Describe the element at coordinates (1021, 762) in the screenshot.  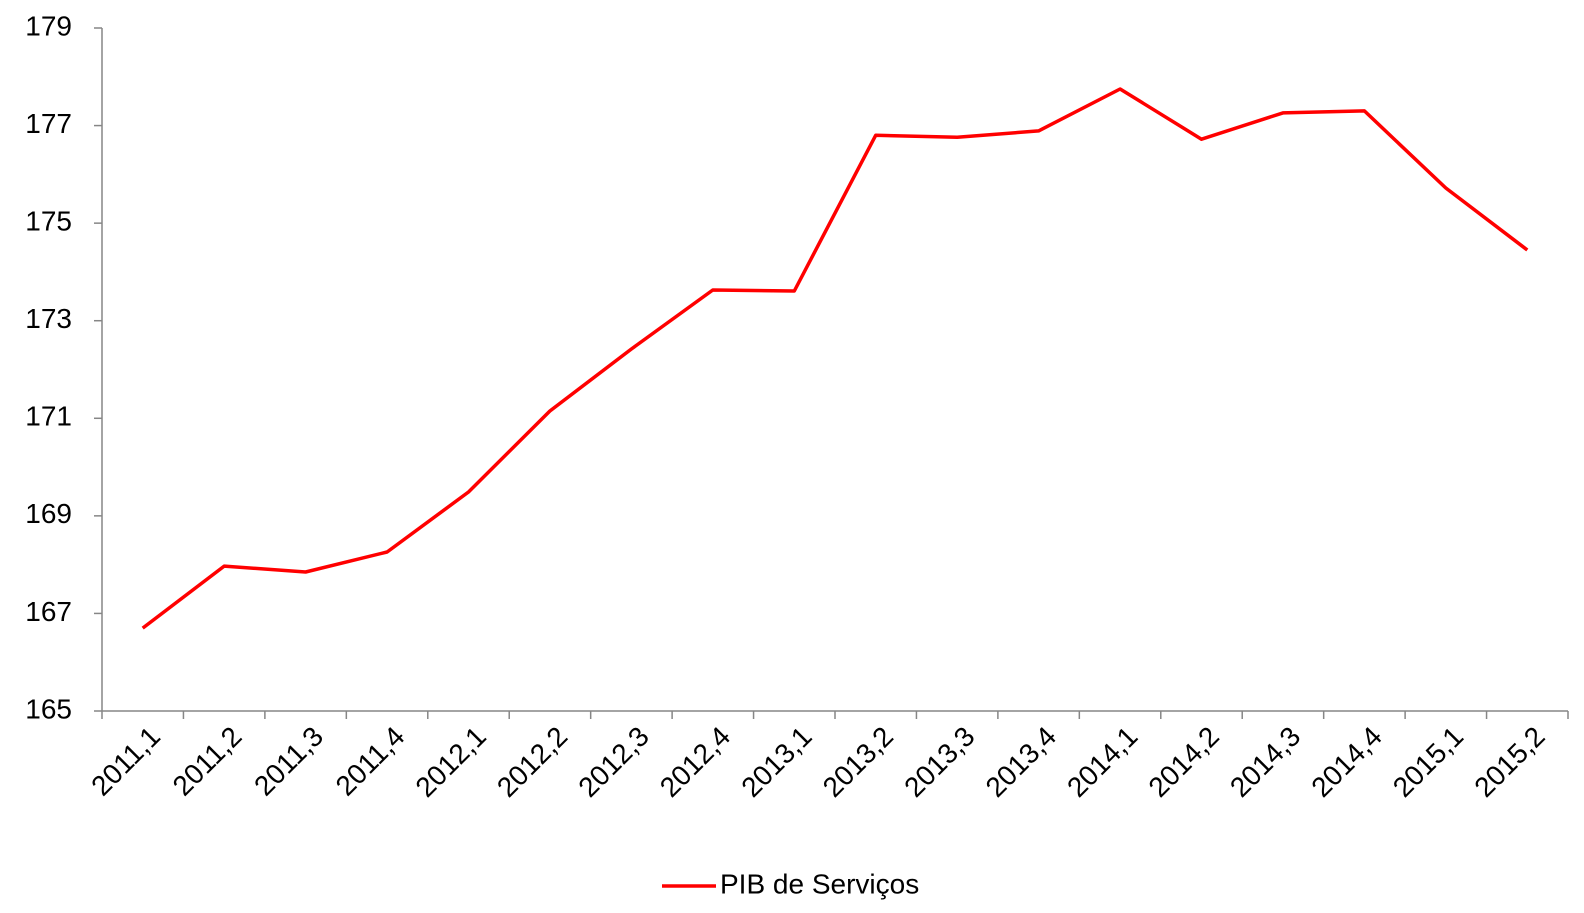
I see `x-tick-label: 2013,4` at that location.